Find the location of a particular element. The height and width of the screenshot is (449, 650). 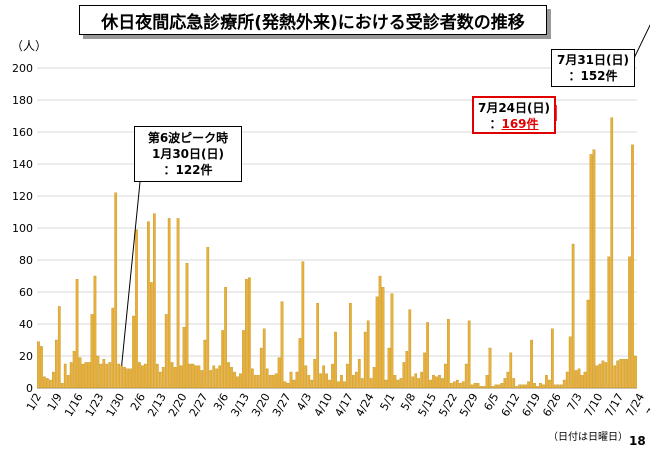

page-number: 18 is located at coordinates (637, 441).